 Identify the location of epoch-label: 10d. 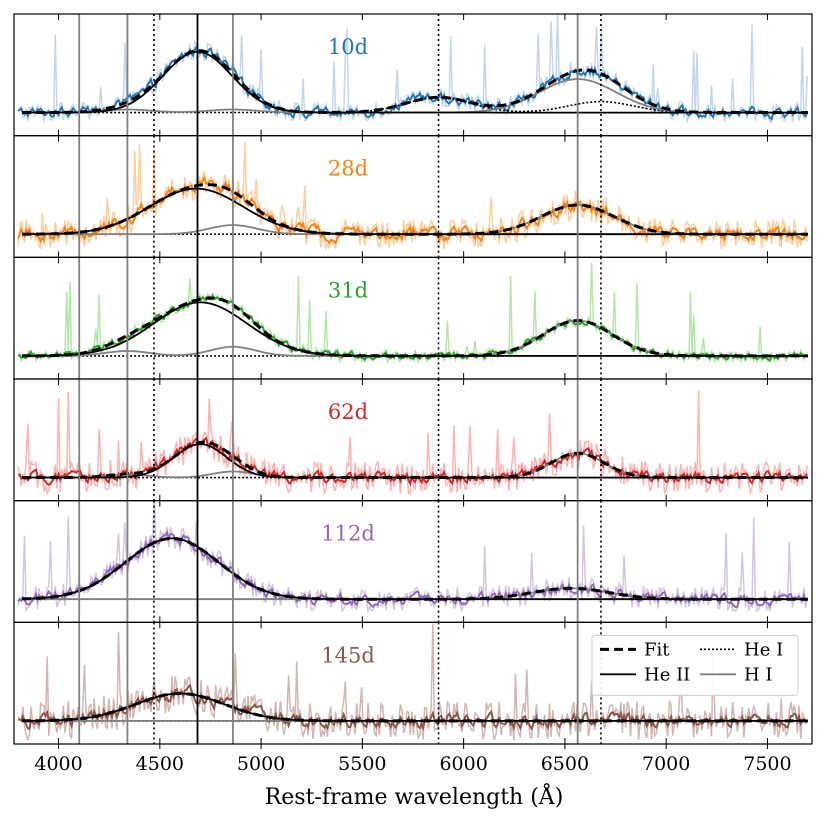
(348, 47).